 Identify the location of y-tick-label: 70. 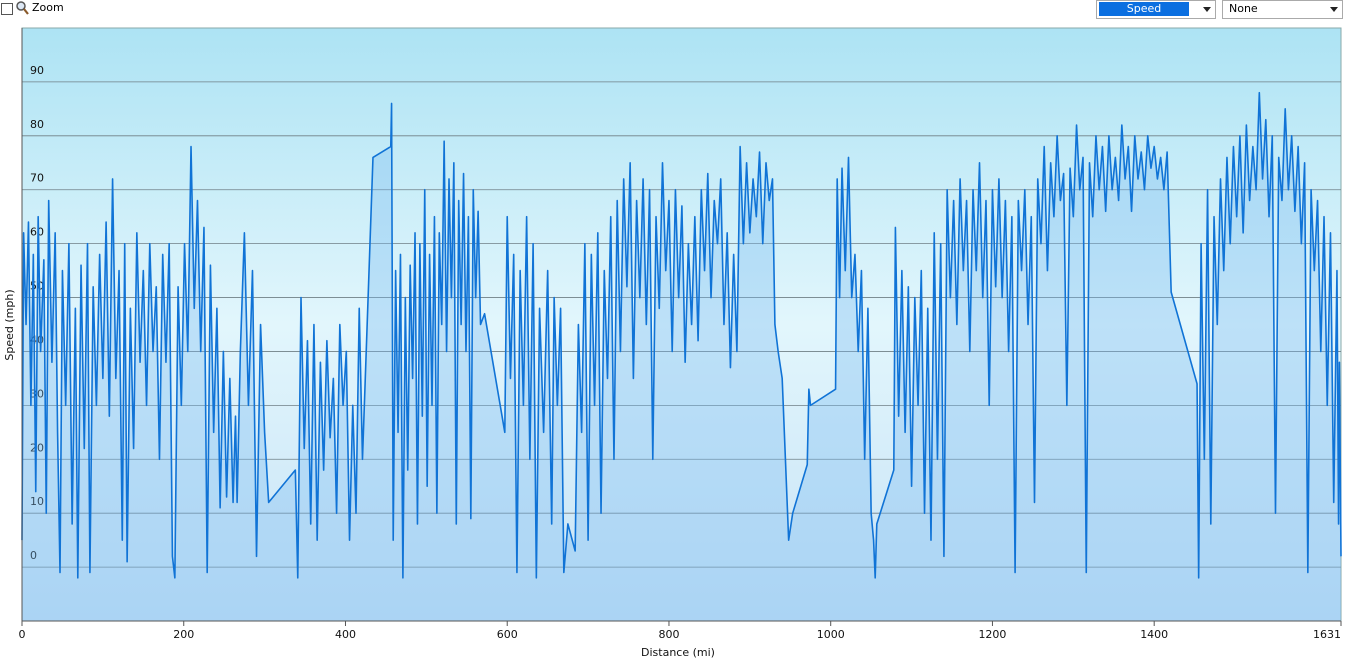
(37, 178).